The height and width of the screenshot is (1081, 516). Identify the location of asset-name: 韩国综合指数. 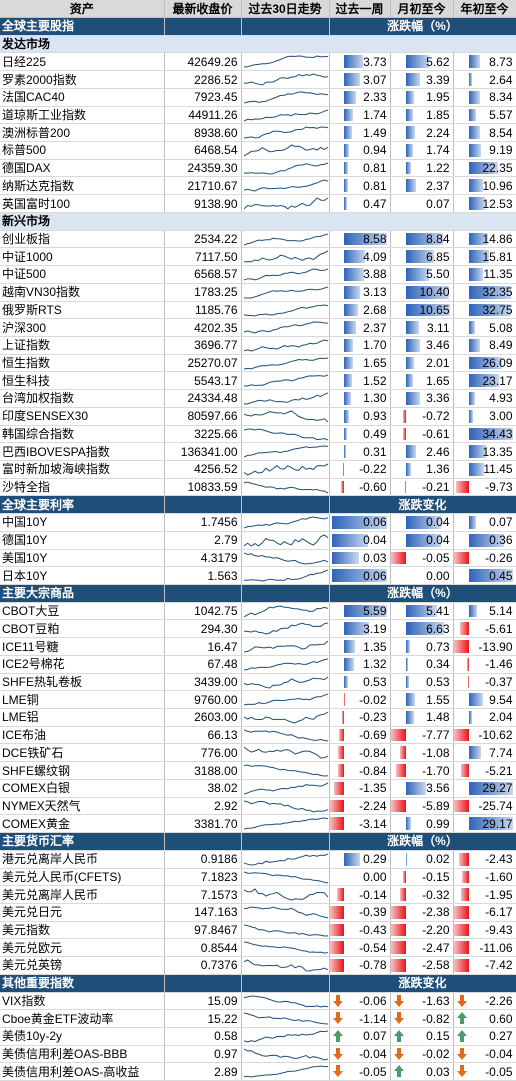
(82, 434).